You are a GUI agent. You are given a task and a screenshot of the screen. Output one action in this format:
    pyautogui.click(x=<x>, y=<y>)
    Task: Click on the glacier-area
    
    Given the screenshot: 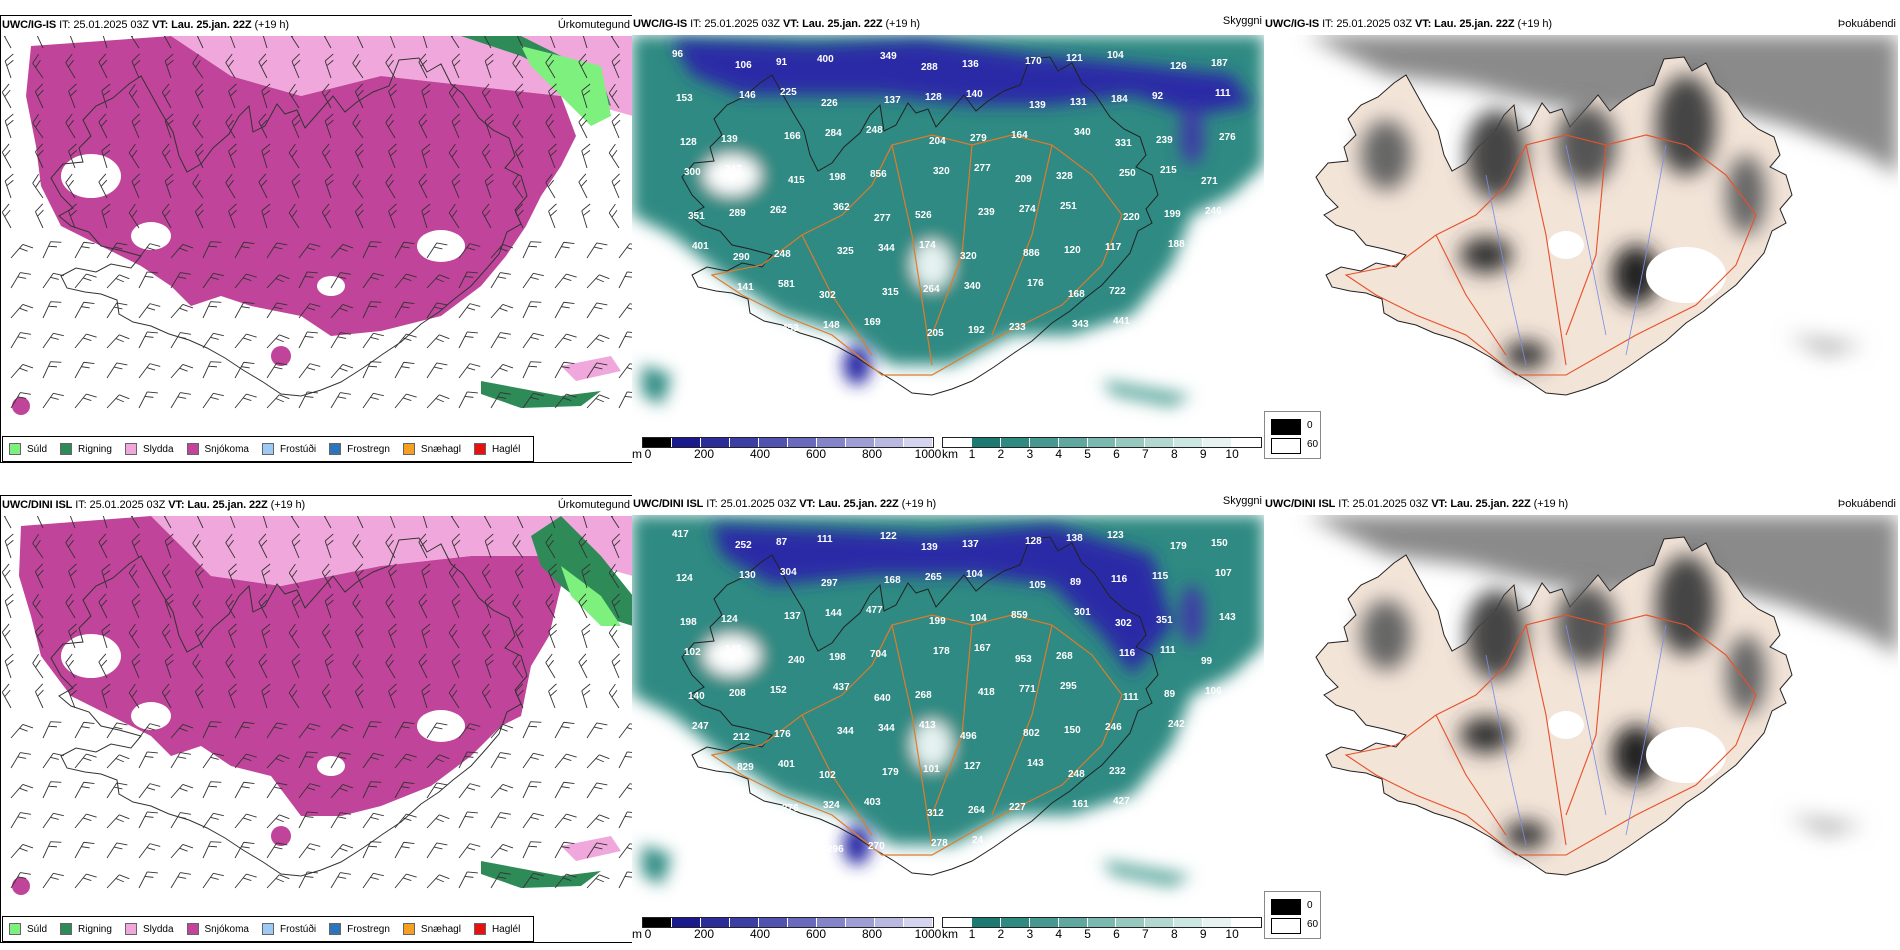 What is the action you would take?
    pyautogui.click(x=1566, y=245)
    